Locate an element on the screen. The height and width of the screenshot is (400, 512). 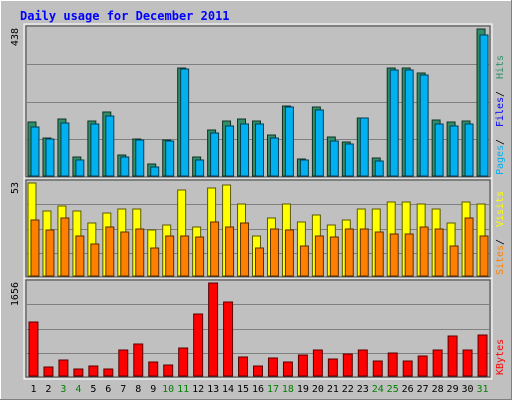
day-label-19: 19 is located at coordinates (303, 389).